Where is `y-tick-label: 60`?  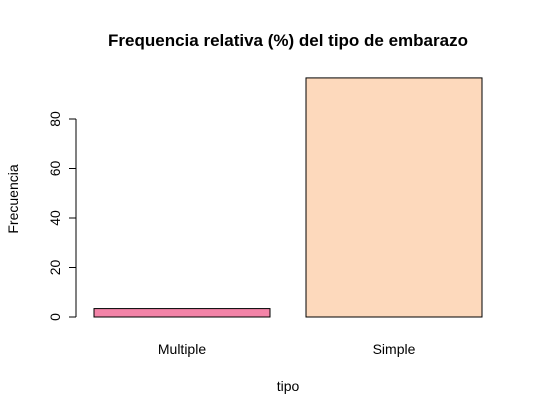
y-tick-label: 60 is located at coordinates (55, 169).